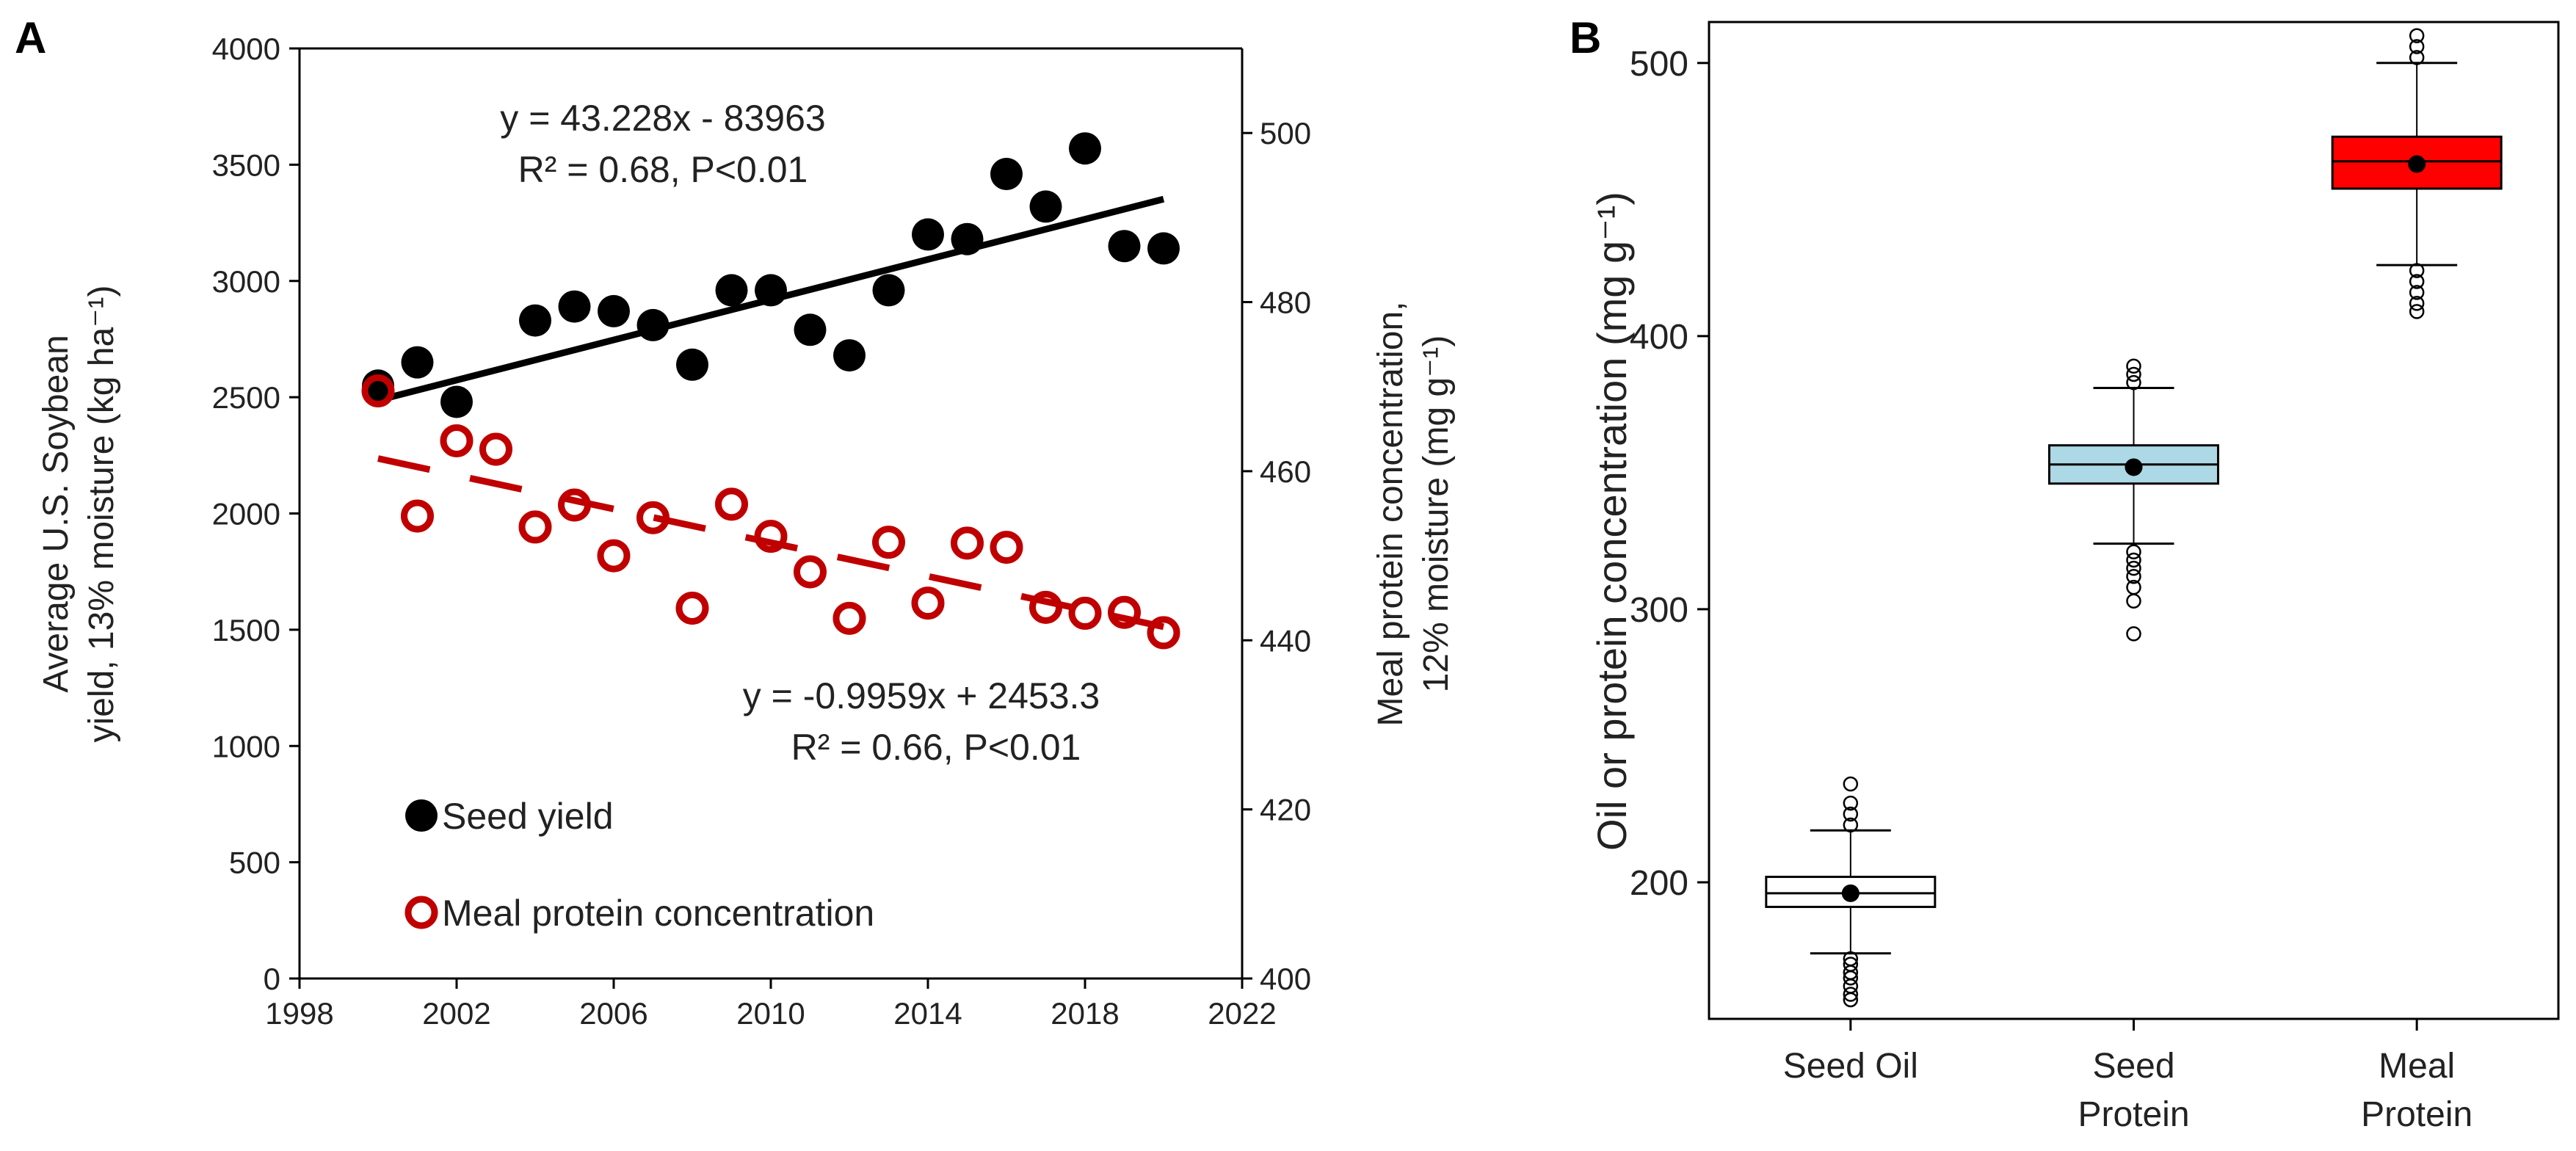 The height and width of the screenshot is (1151, 2576). Describe the element at coordinates (1242, 1013) in the screenshot. I see `chart-a-xtick-label: 2022` at that location.